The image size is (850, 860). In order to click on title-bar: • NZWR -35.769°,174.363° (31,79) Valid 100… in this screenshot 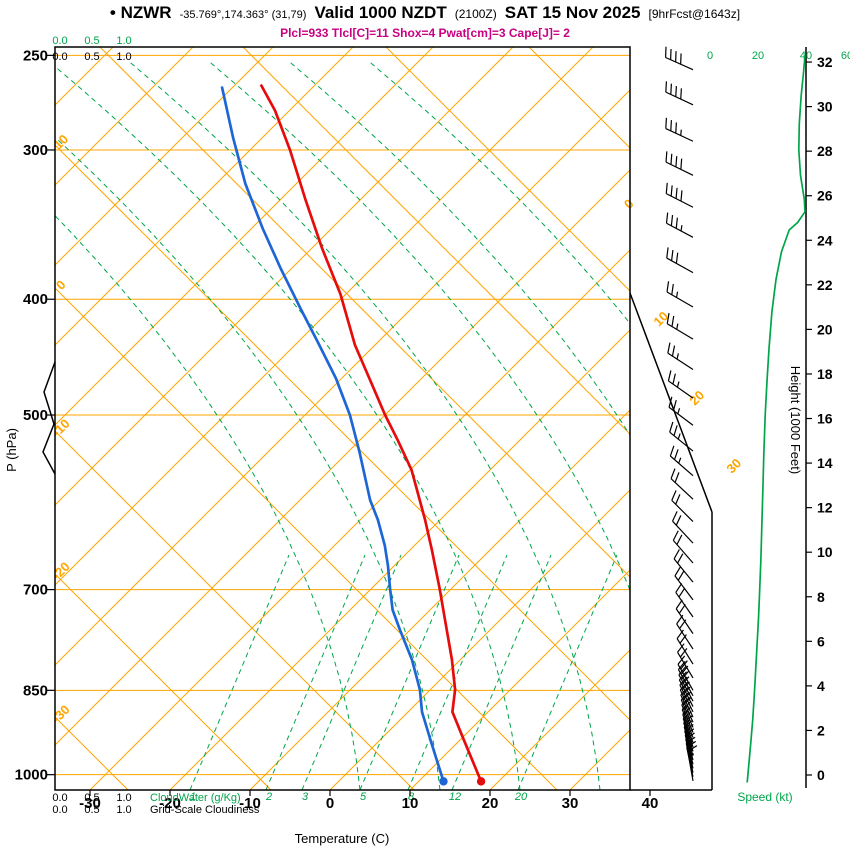, I will do `click(425, 13)`.